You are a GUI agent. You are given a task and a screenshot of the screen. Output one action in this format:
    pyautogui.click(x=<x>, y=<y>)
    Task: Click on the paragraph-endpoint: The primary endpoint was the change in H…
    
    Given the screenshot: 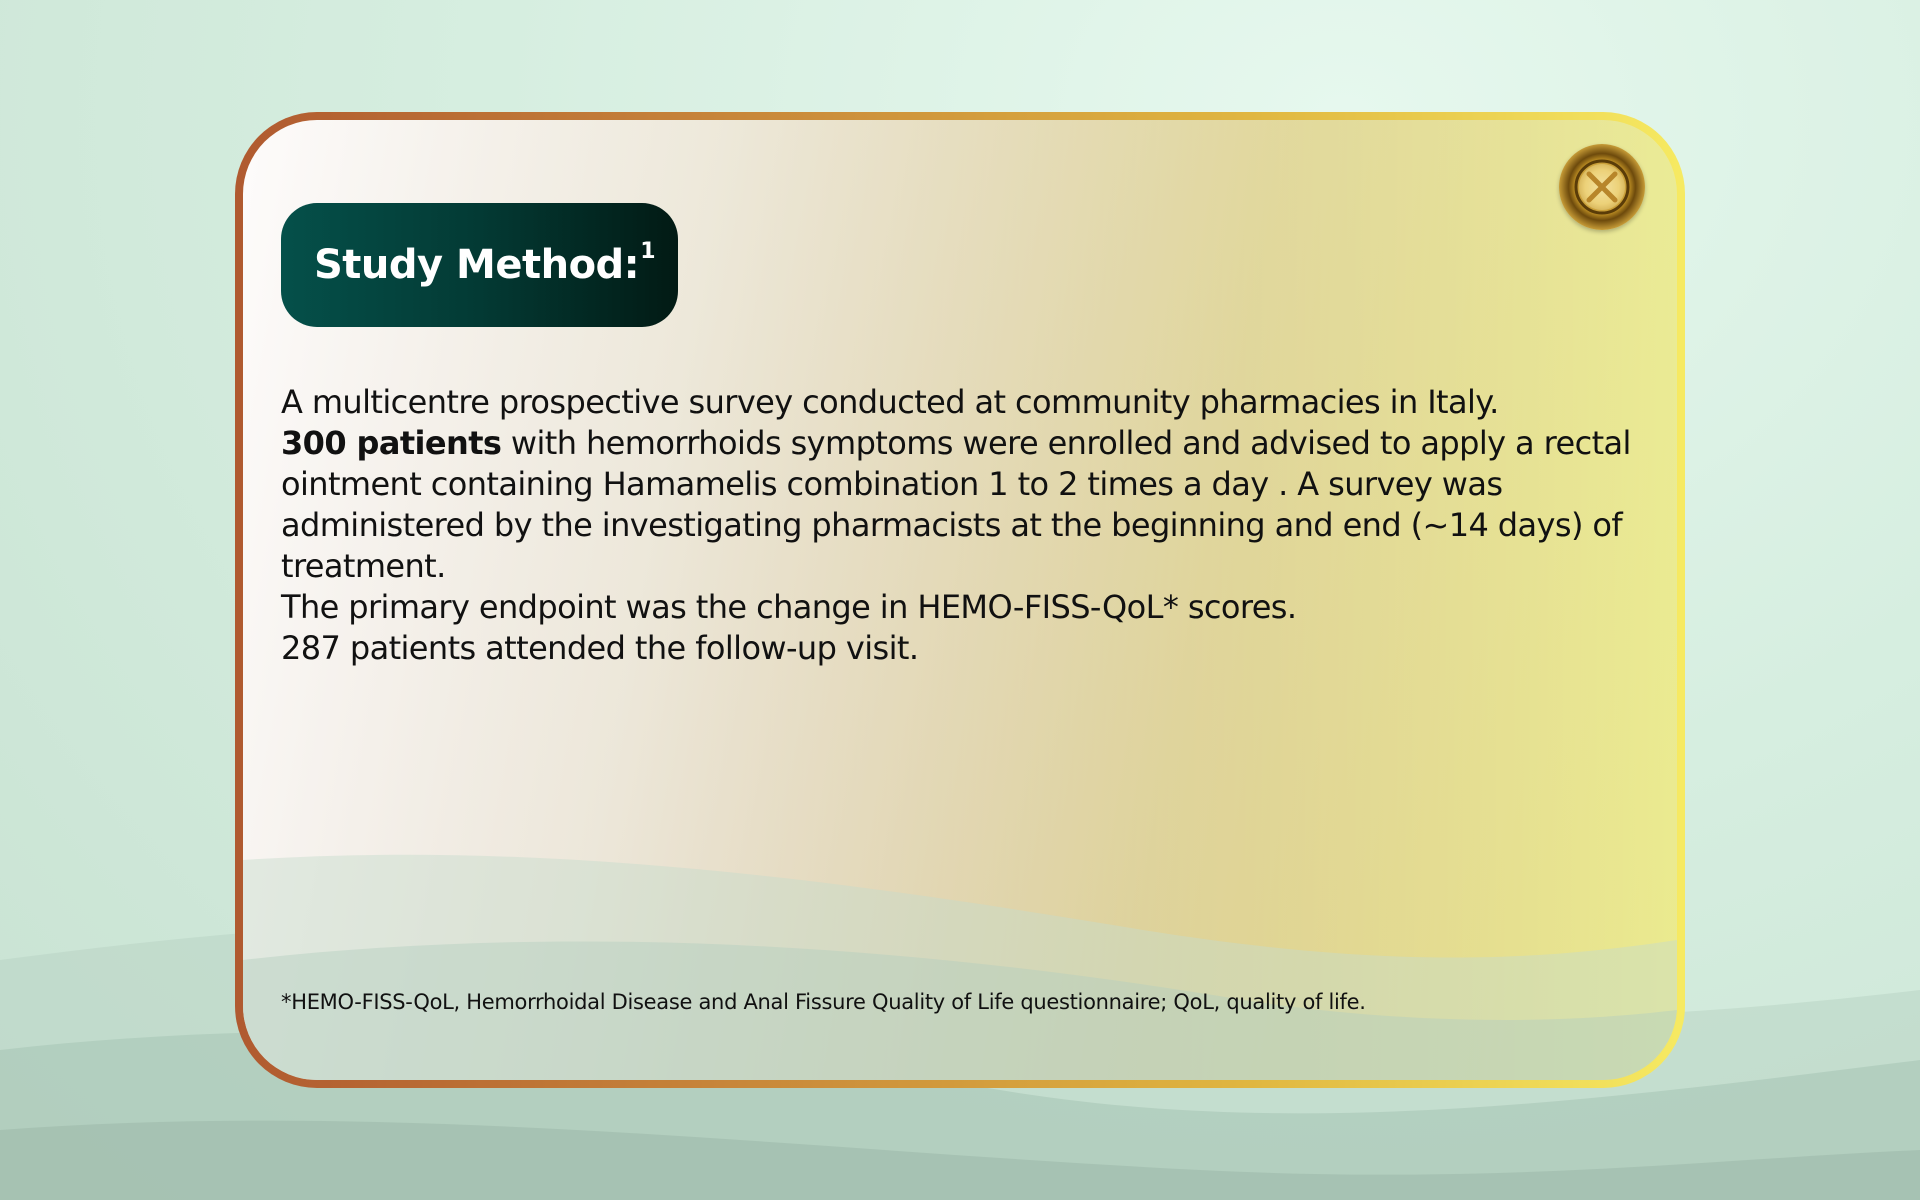 What is the action you would take?
    pyautogui.click(x=789, y=607)
    